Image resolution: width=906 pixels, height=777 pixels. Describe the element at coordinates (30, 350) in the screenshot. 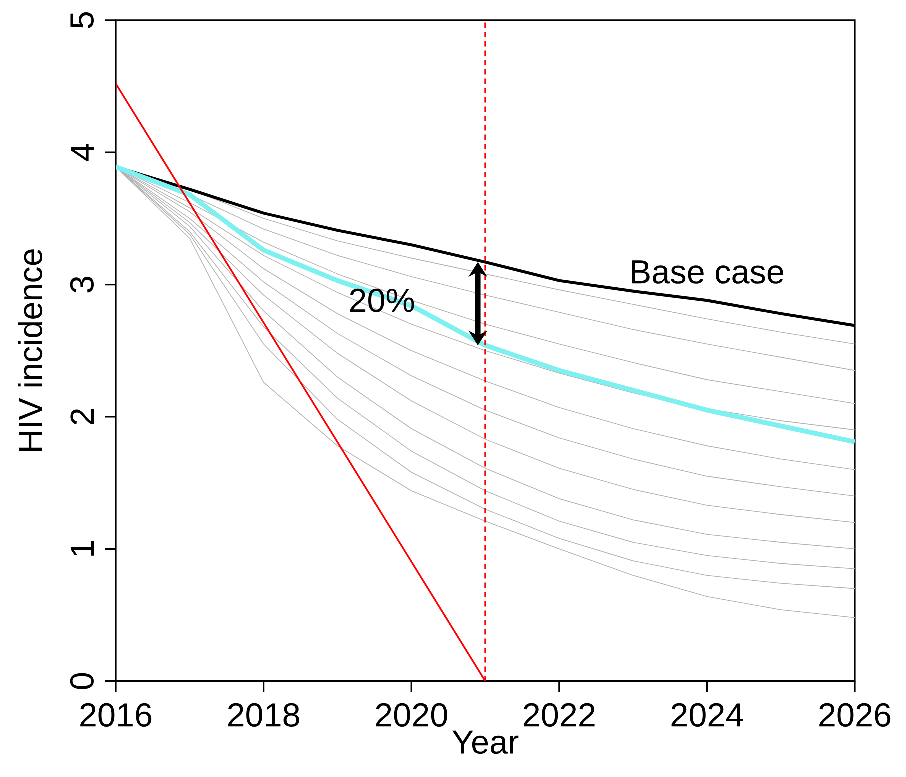

I see `y-axis-title: HIV incidence` at that location.